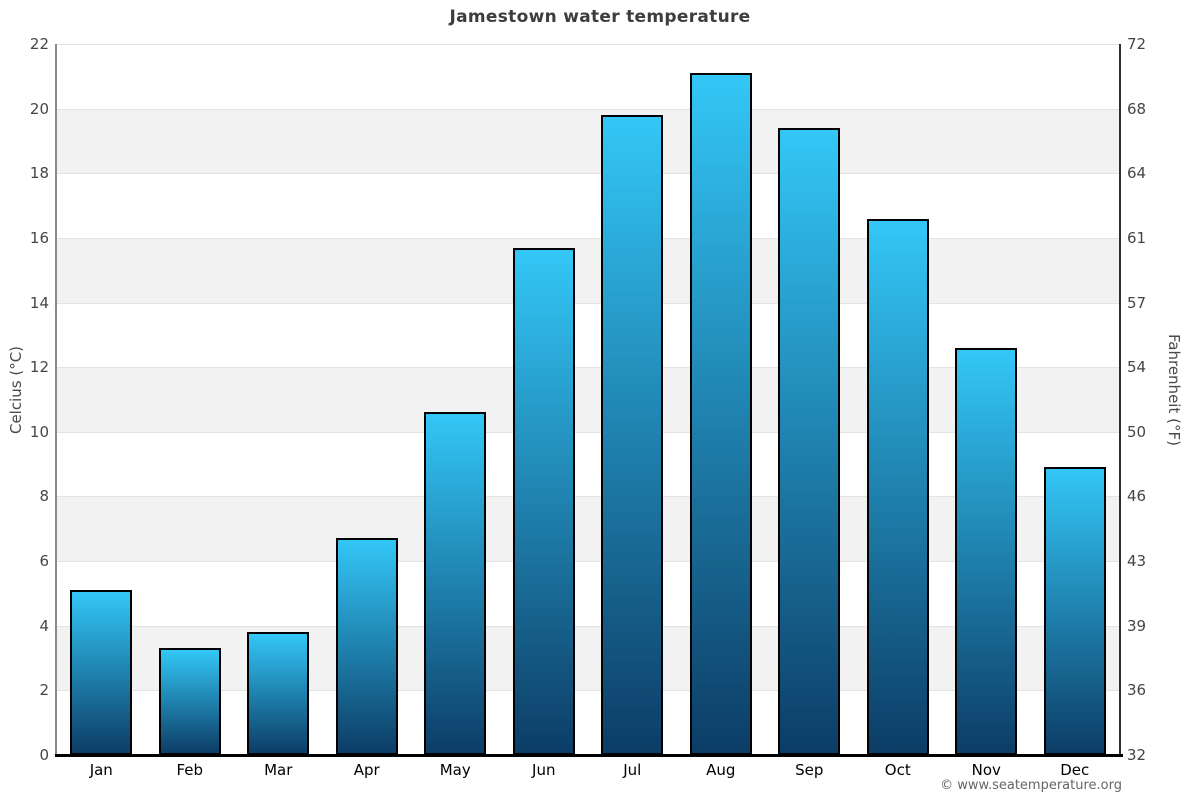 The width and height of the screenshot is (1200, 800). Describe the element at coordinates (1137, 625) in the screenshot. I see `fahrenheit-tick-label: 39` at that location.